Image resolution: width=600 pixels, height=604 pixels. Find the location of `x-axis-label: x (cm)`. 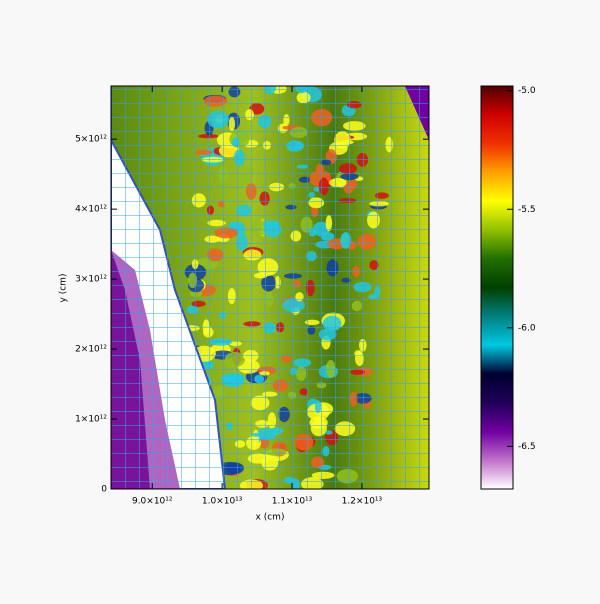

x-axis-label: x (cm) is located at coordinates (270, 518).